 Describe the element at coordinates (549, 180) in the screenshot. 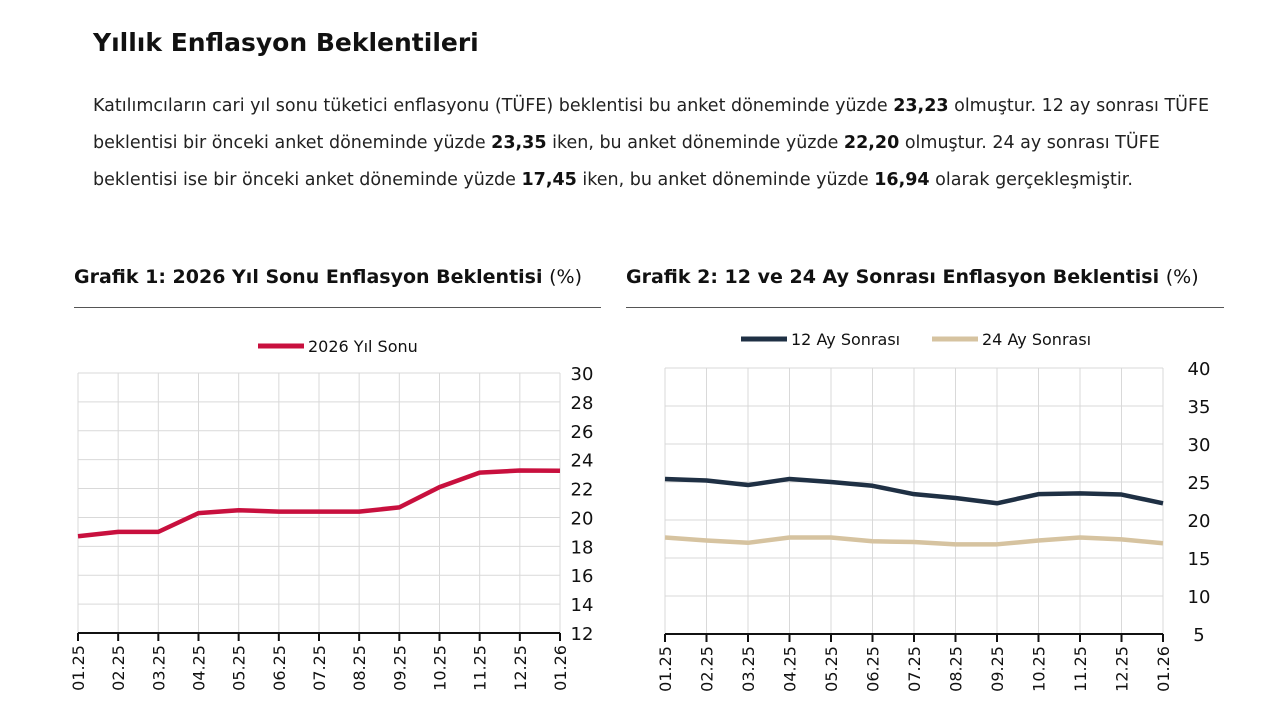

I see `highlight-value: 17,45` at that location.